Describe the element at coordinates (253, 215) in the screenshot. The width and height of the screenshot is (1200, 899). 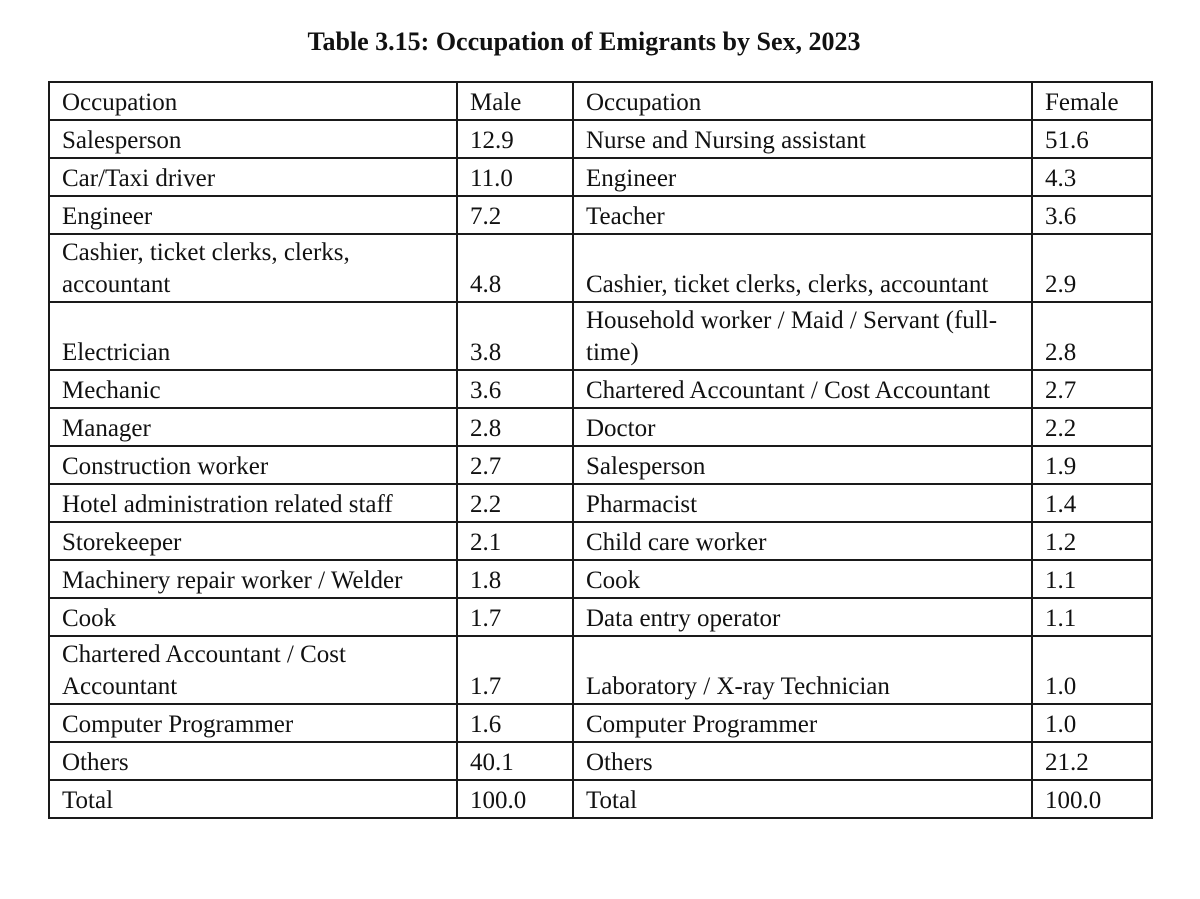
I see `male-occupation-cell: Engineer` at that location.